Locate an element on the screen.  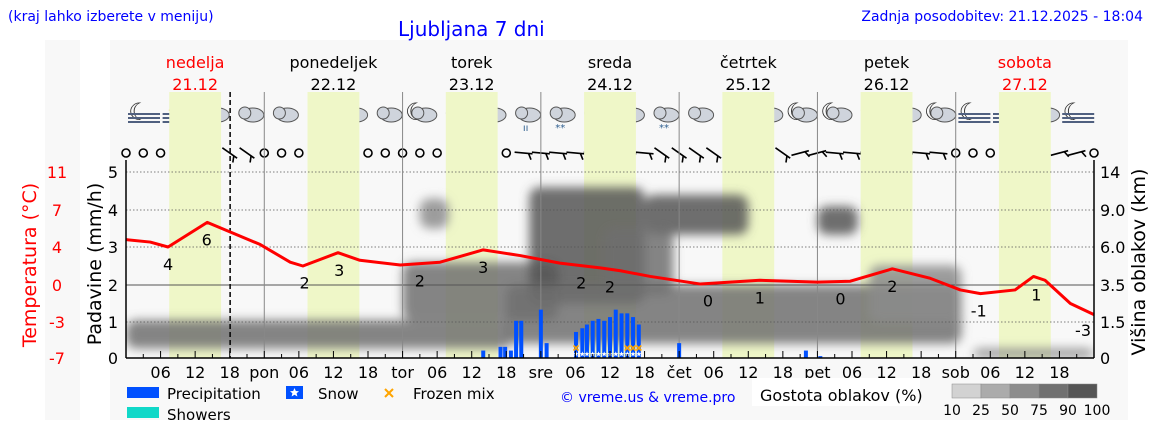
left-panel-bg is located at coordinates (62, 230).